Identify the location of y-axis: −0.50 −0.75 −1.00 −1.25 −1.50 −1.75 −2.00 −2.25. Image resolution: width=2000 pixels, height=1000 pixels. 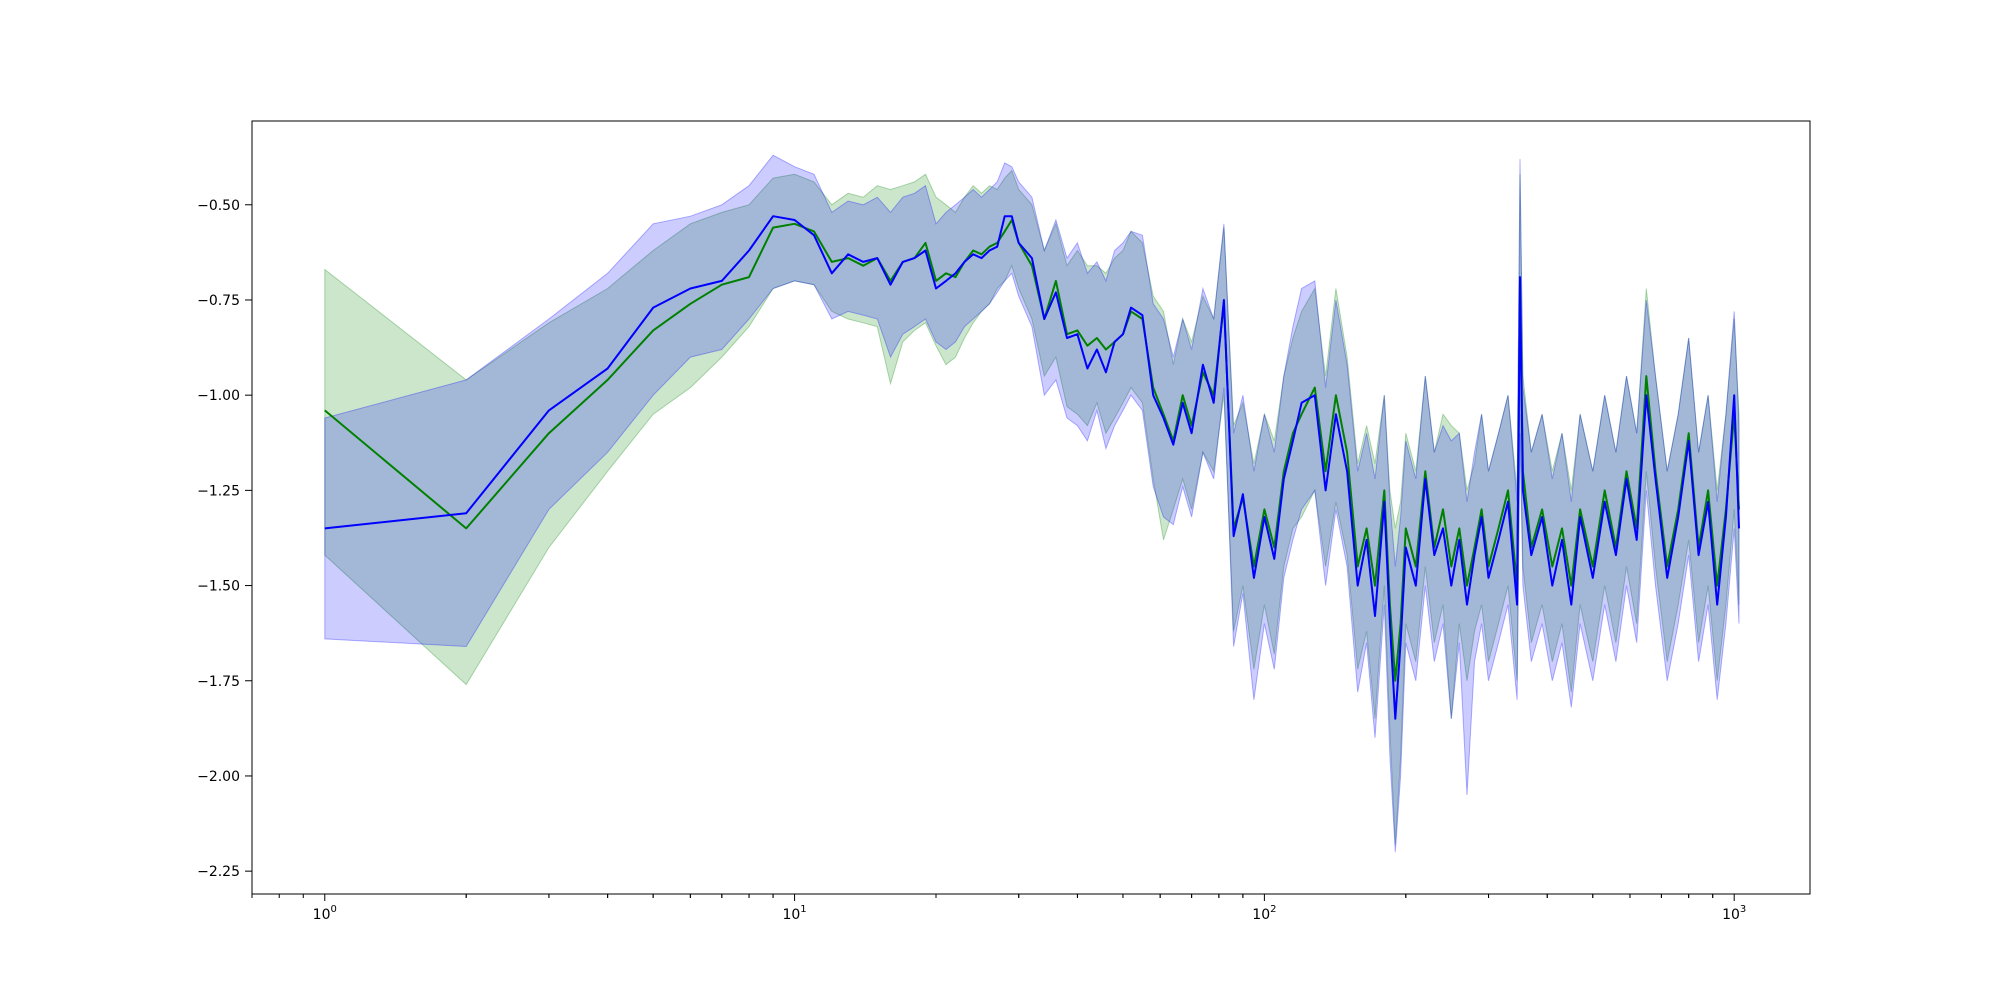
(224, 539).